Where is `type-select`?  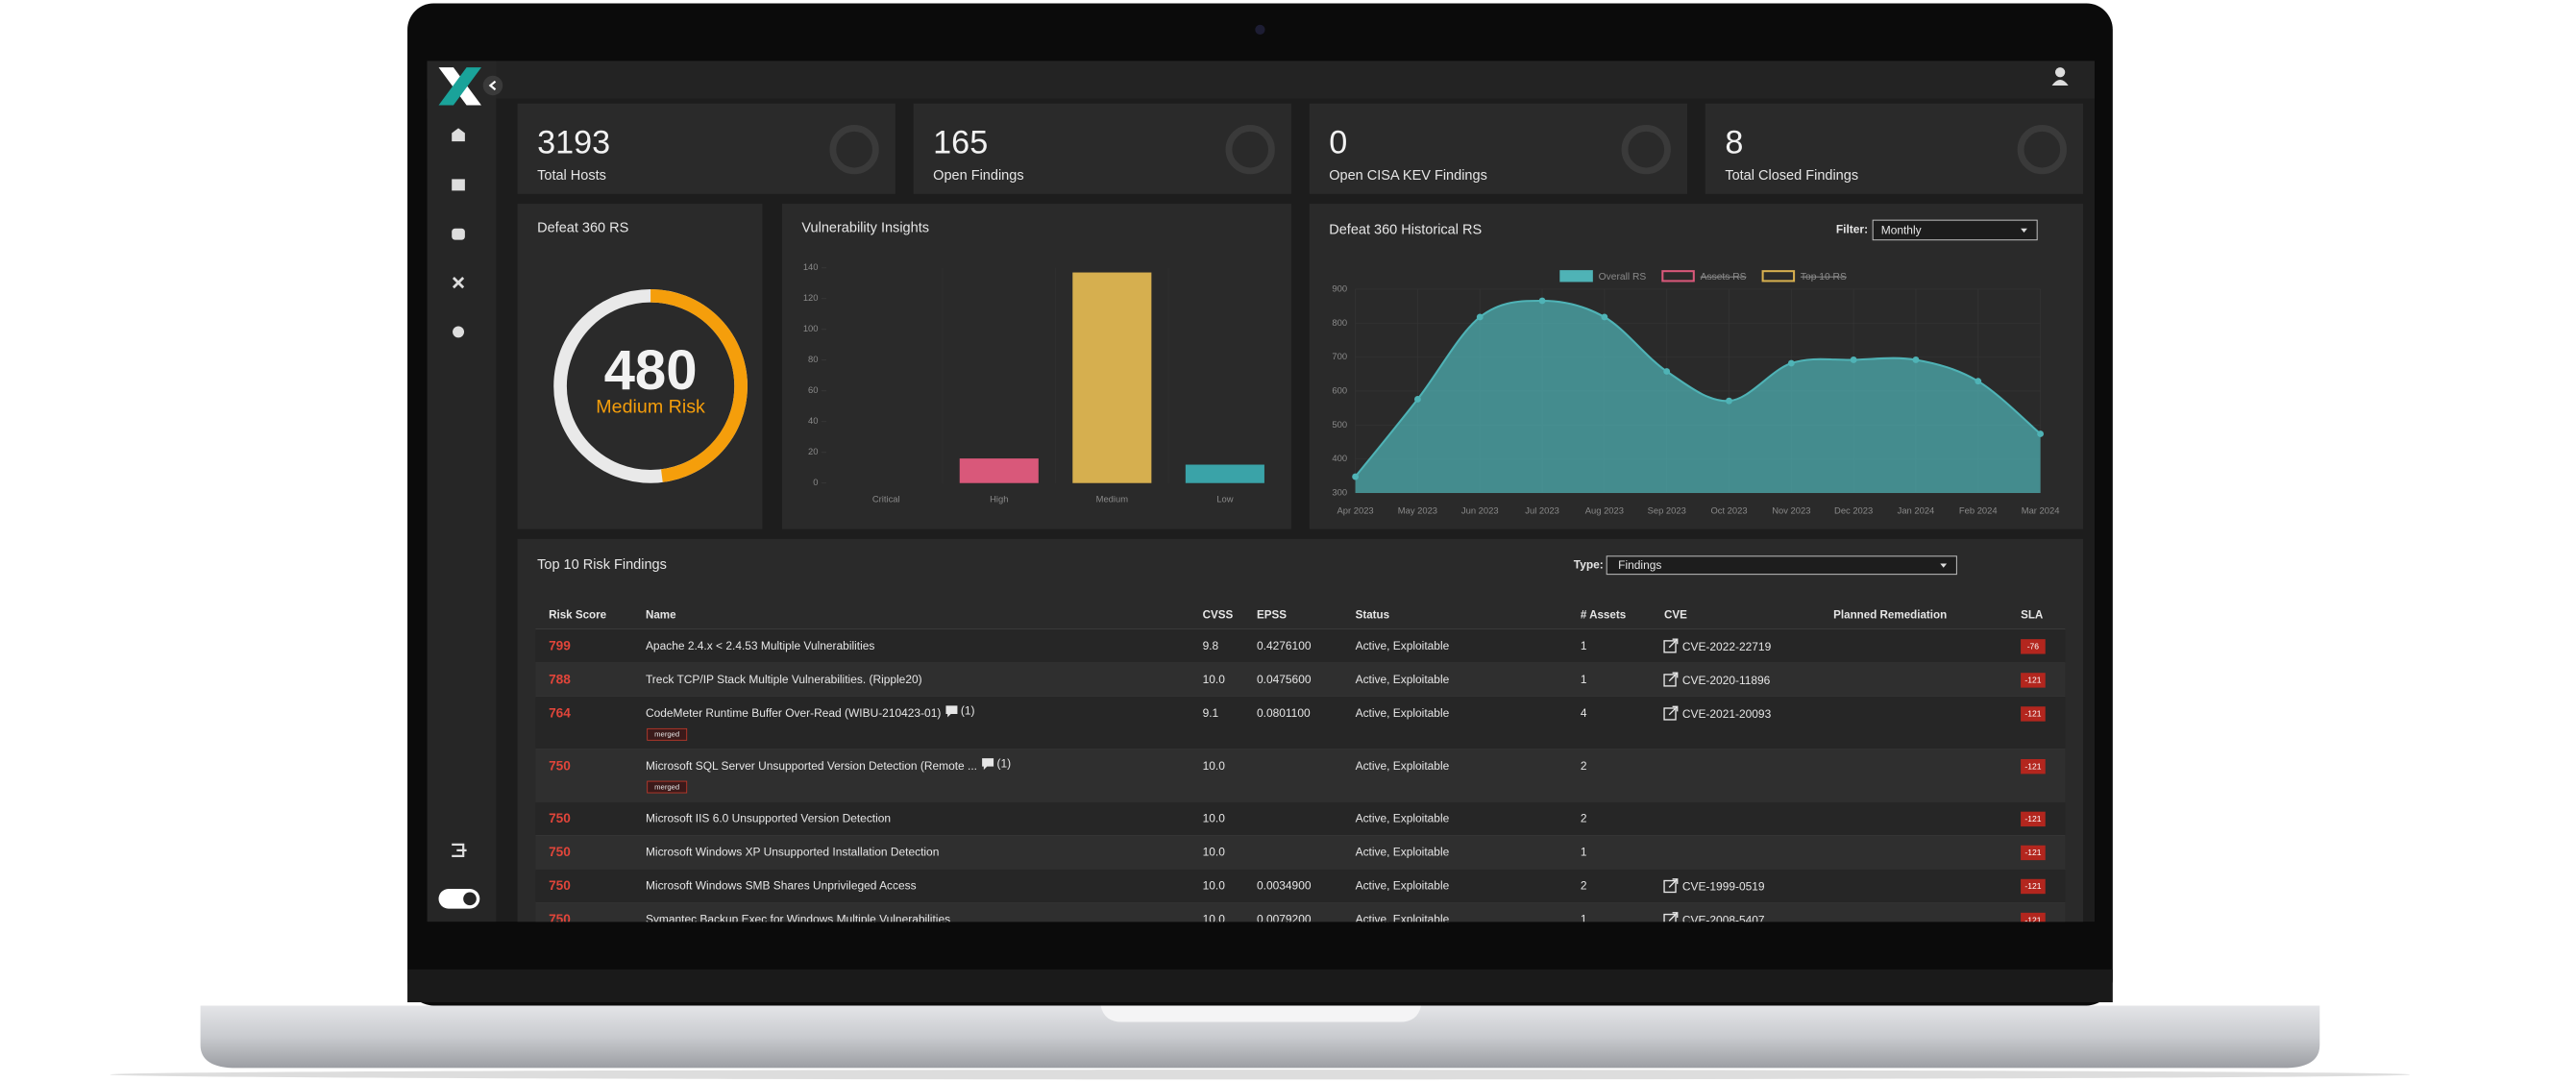 type-select is located at coordinates (1781, 566).